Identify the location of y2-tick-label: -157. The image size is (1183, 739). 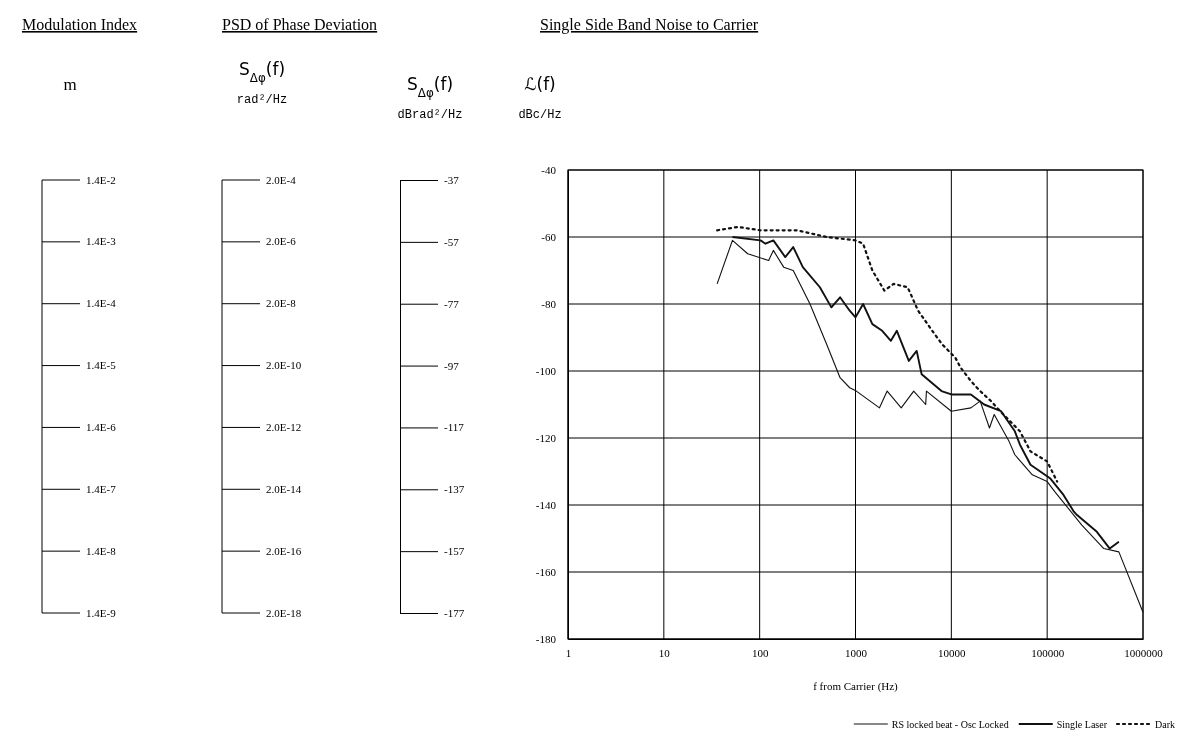
(454, 551).